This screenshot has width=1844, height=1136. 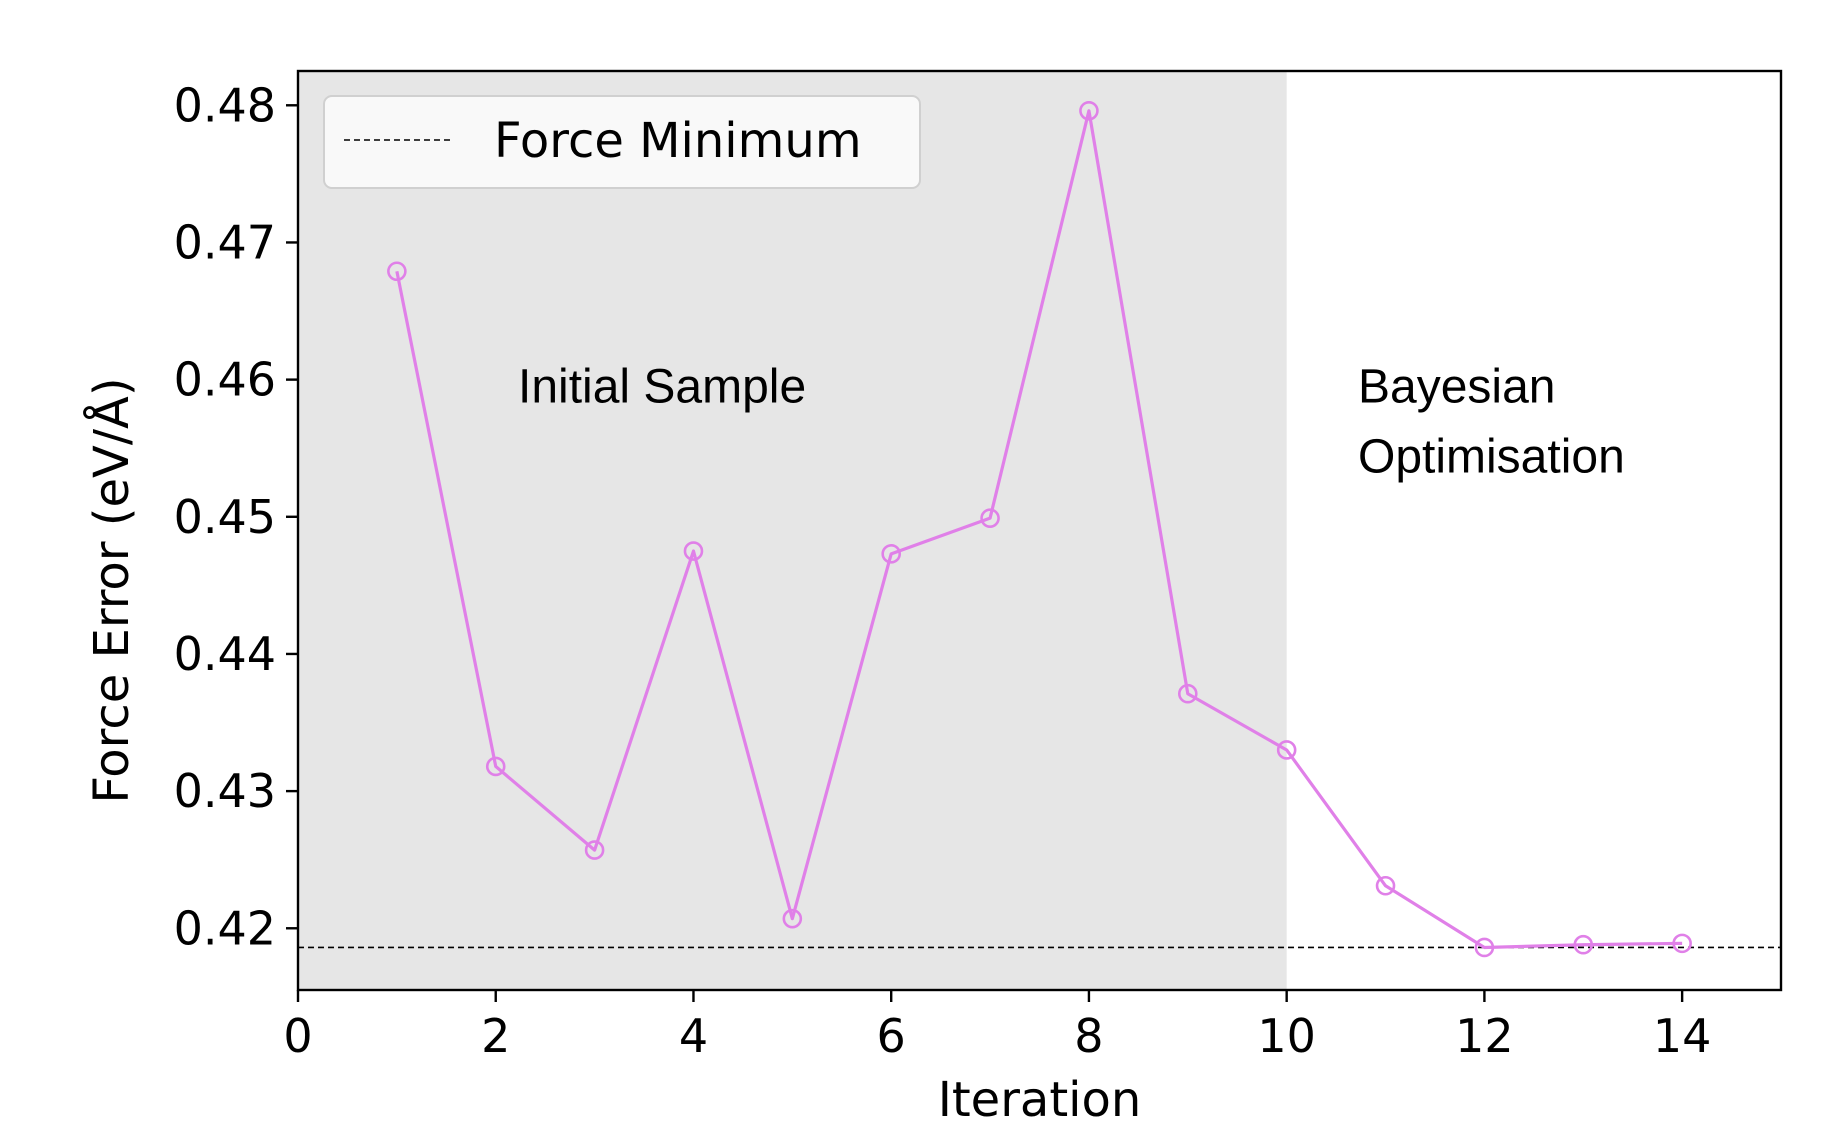 What do you see at coordinates (678, 141) in the screenshot?
I see `legend-force-minimum-label: Force Minimum` at bounding box center [678, 141].